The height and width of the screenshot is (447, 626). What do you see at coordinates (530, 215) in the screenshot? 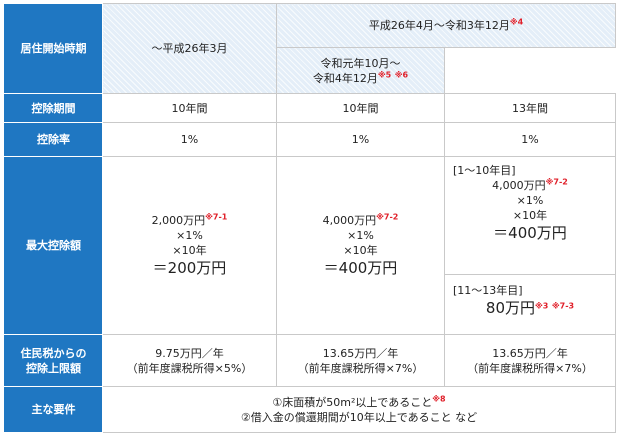
I see `max-deduction-col3-years1-10: [1～10年目] 4,000万円※7-2 ×1% ×10年 ＝400万円` at bounding box center [530, 215].